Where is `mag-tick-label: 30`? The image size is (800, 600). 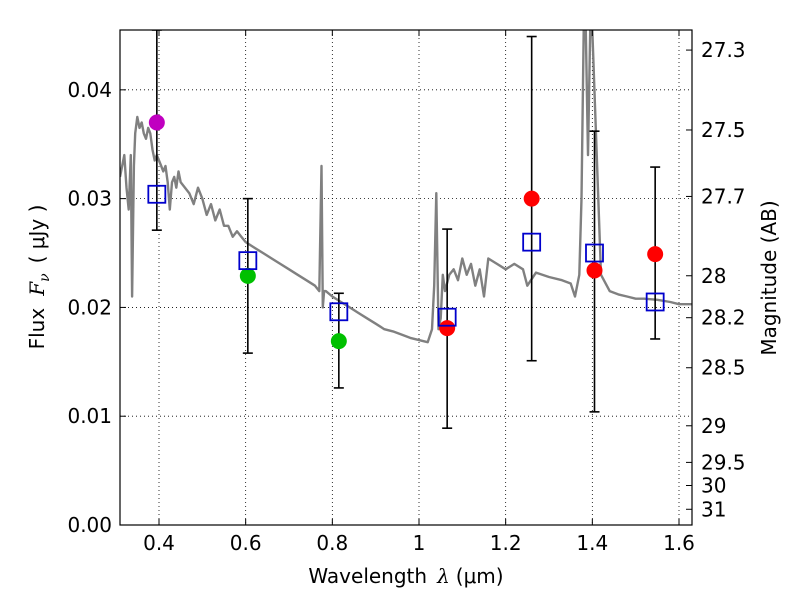
mag-tick-label: 30 is located at coordinates (713, 485).